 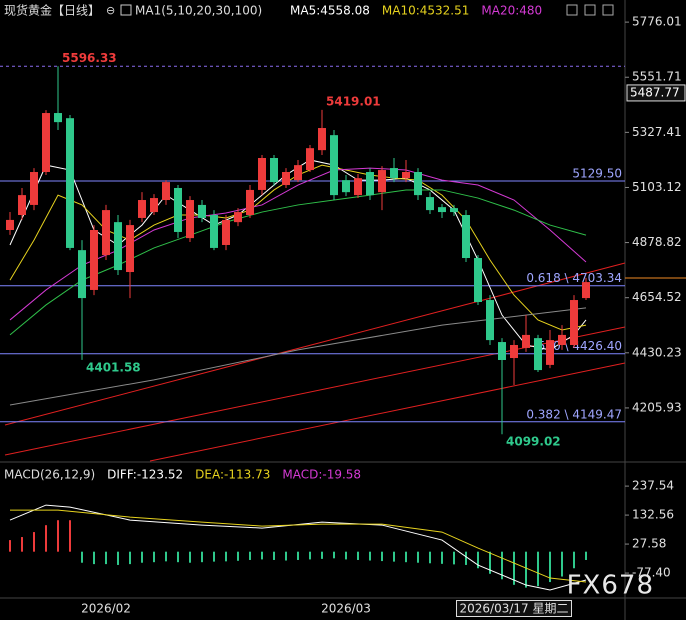 I want to click on crosshair-price: 5487.77, so click(x=655, y=92).